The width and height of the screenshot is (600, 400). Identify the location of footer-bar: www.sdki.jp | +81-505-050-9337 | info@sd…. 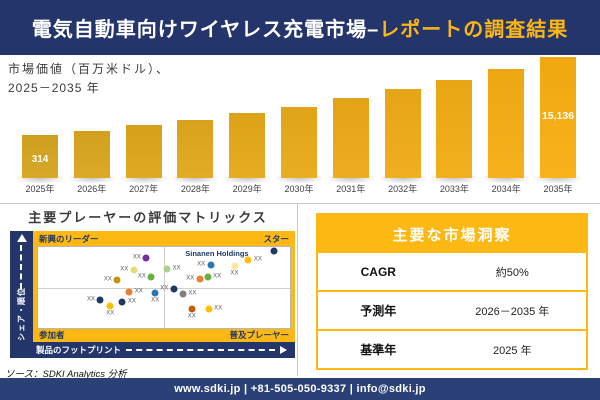
(300, 389).